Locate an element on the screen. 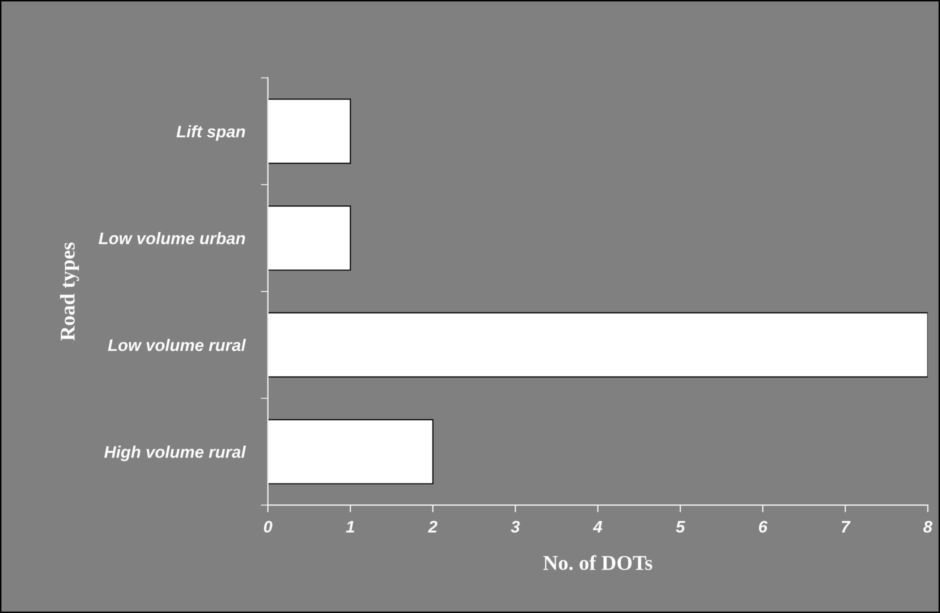 The image size is (940, 613). y-tick-label: Low volume rural is located at coordinates (177, 345).